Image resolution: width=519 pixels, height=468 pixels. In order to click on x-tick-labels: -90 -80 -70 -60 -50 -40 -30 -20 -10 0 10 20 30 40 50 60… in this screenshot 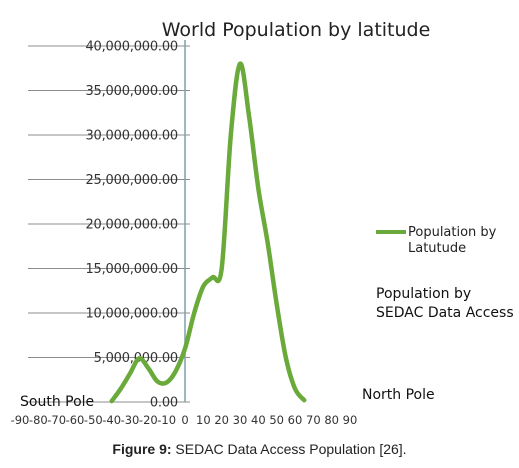, I will do `click(184, 420)`.